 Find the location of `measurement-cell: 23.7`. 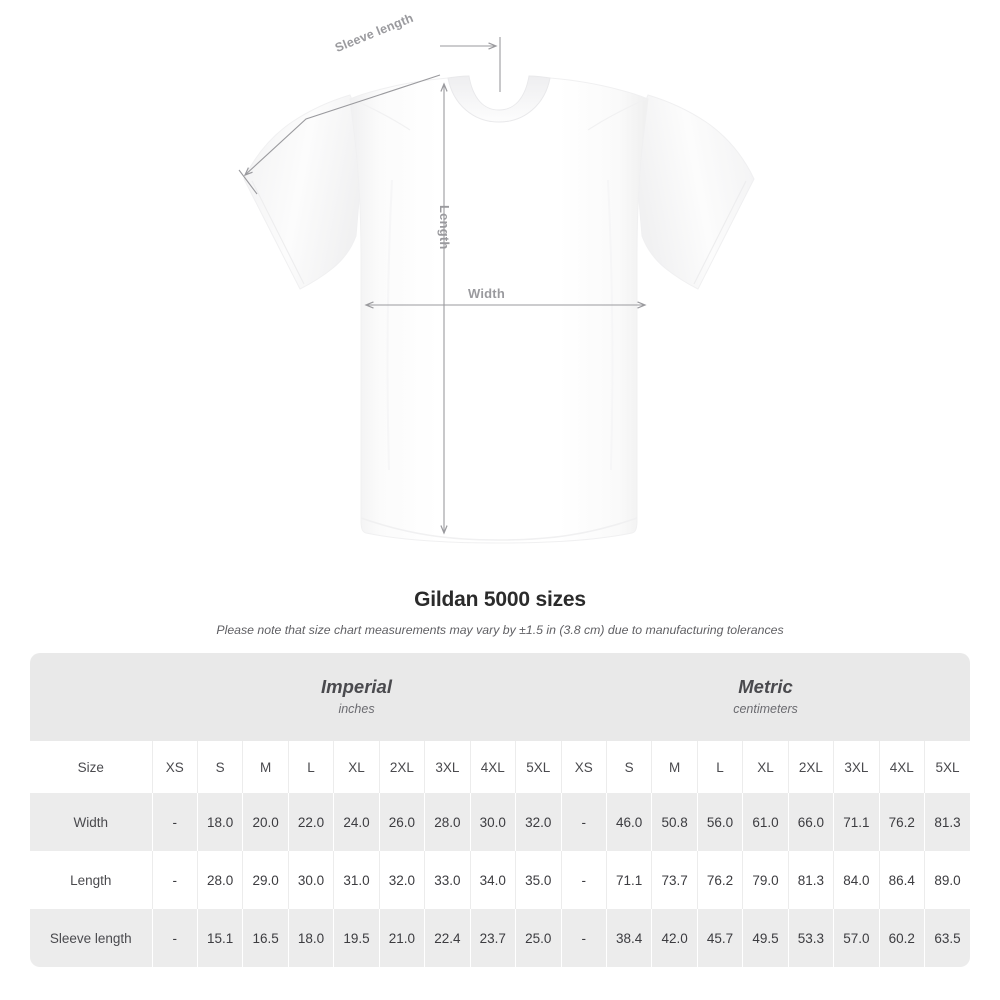

measurement-cell: 23.7 is located at coordinates (492, 938).